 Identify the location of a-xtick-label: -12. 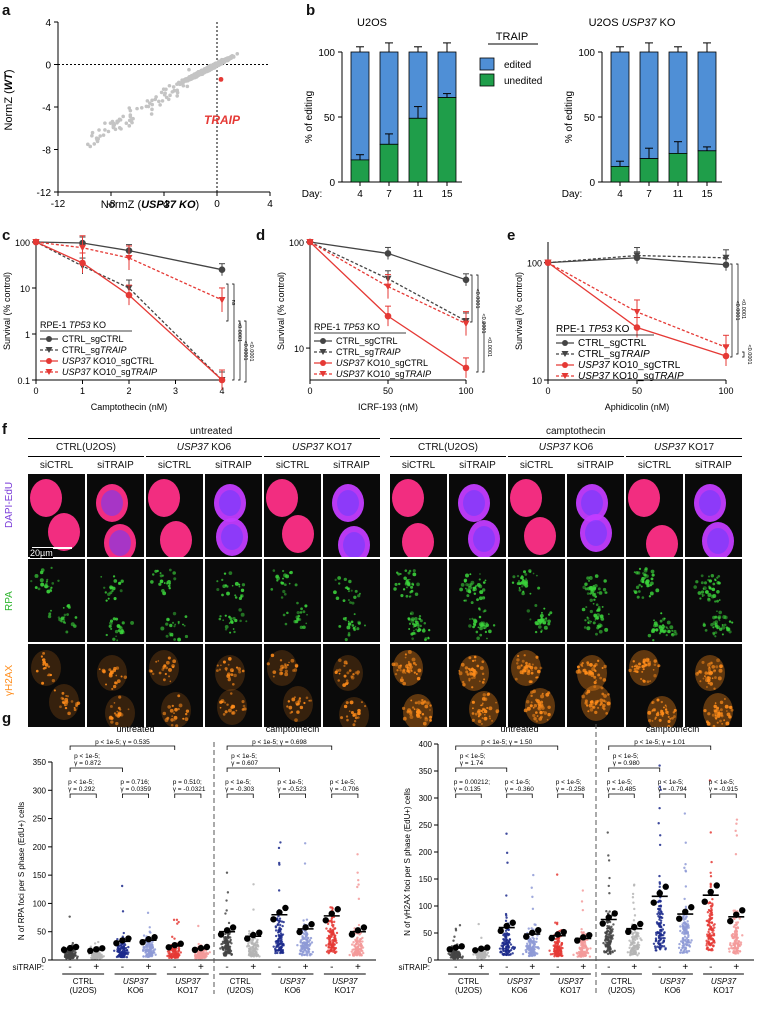
(58, 204).